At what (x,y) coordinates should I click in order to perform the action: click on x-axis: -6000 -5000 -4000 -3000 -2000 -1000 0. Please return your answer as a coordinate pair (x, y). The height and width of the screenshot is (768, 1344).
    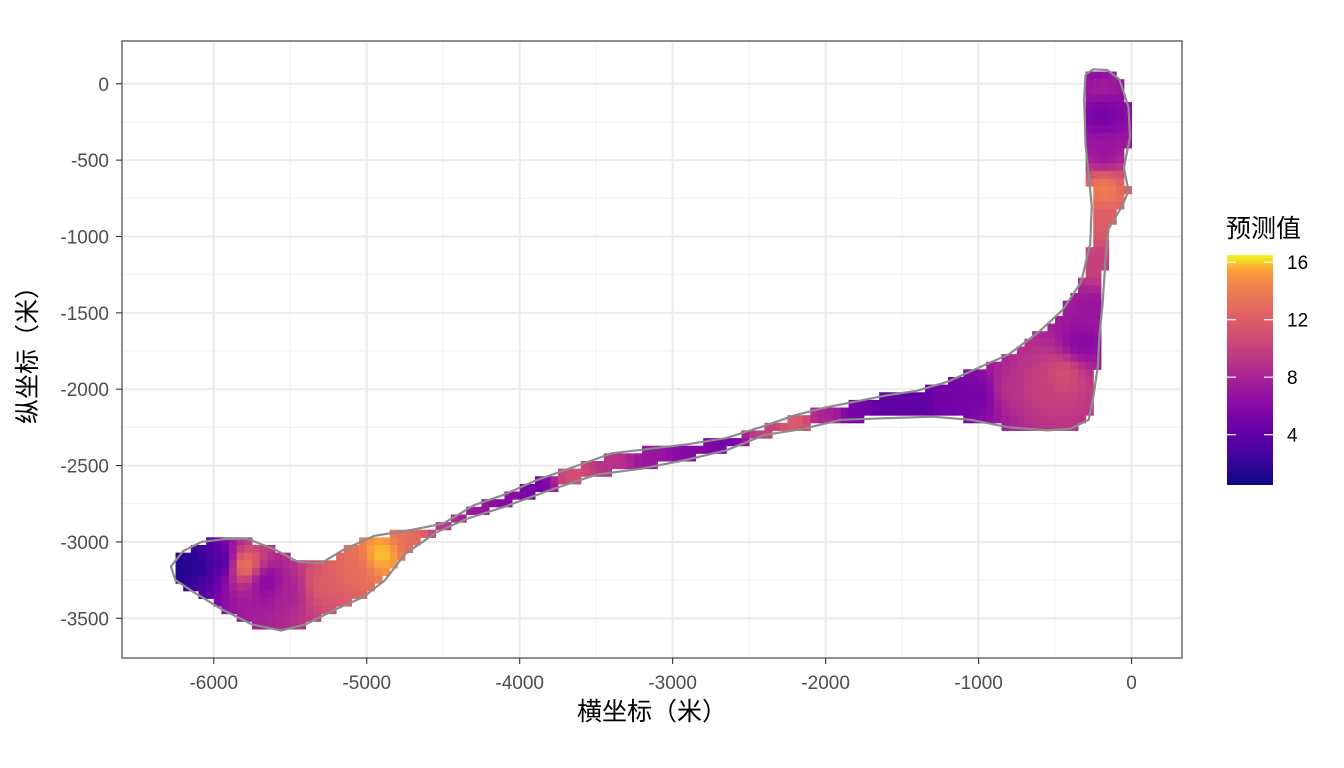
    Looking at the image, I should click on (663, 676).